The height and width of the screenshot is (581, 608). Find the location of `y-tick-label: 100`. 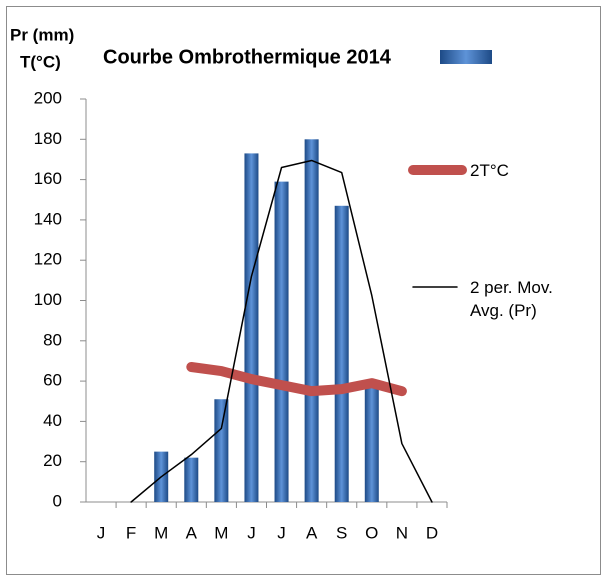

y-tick-label: 100 is located at coordinates (48, 299).